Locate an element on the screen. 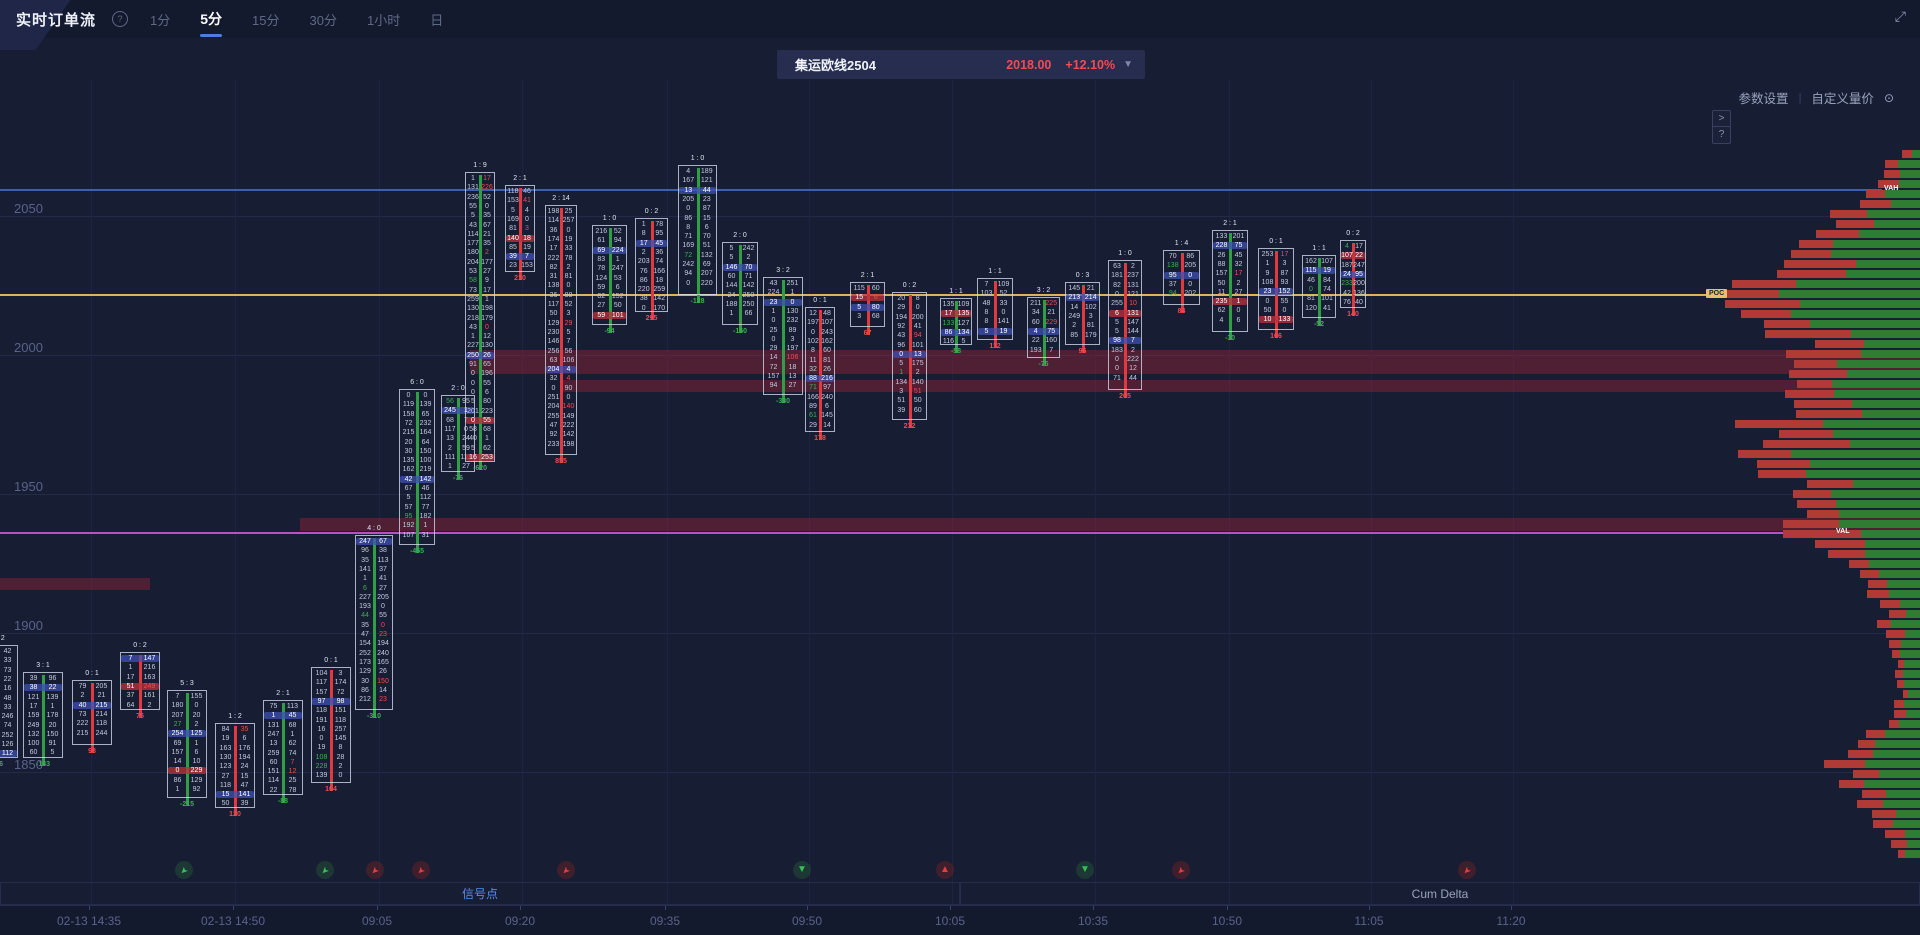 The width and height of the screenshot is (1920, 935). footprint-row: 32 26 is located at coordinates (820, 369).